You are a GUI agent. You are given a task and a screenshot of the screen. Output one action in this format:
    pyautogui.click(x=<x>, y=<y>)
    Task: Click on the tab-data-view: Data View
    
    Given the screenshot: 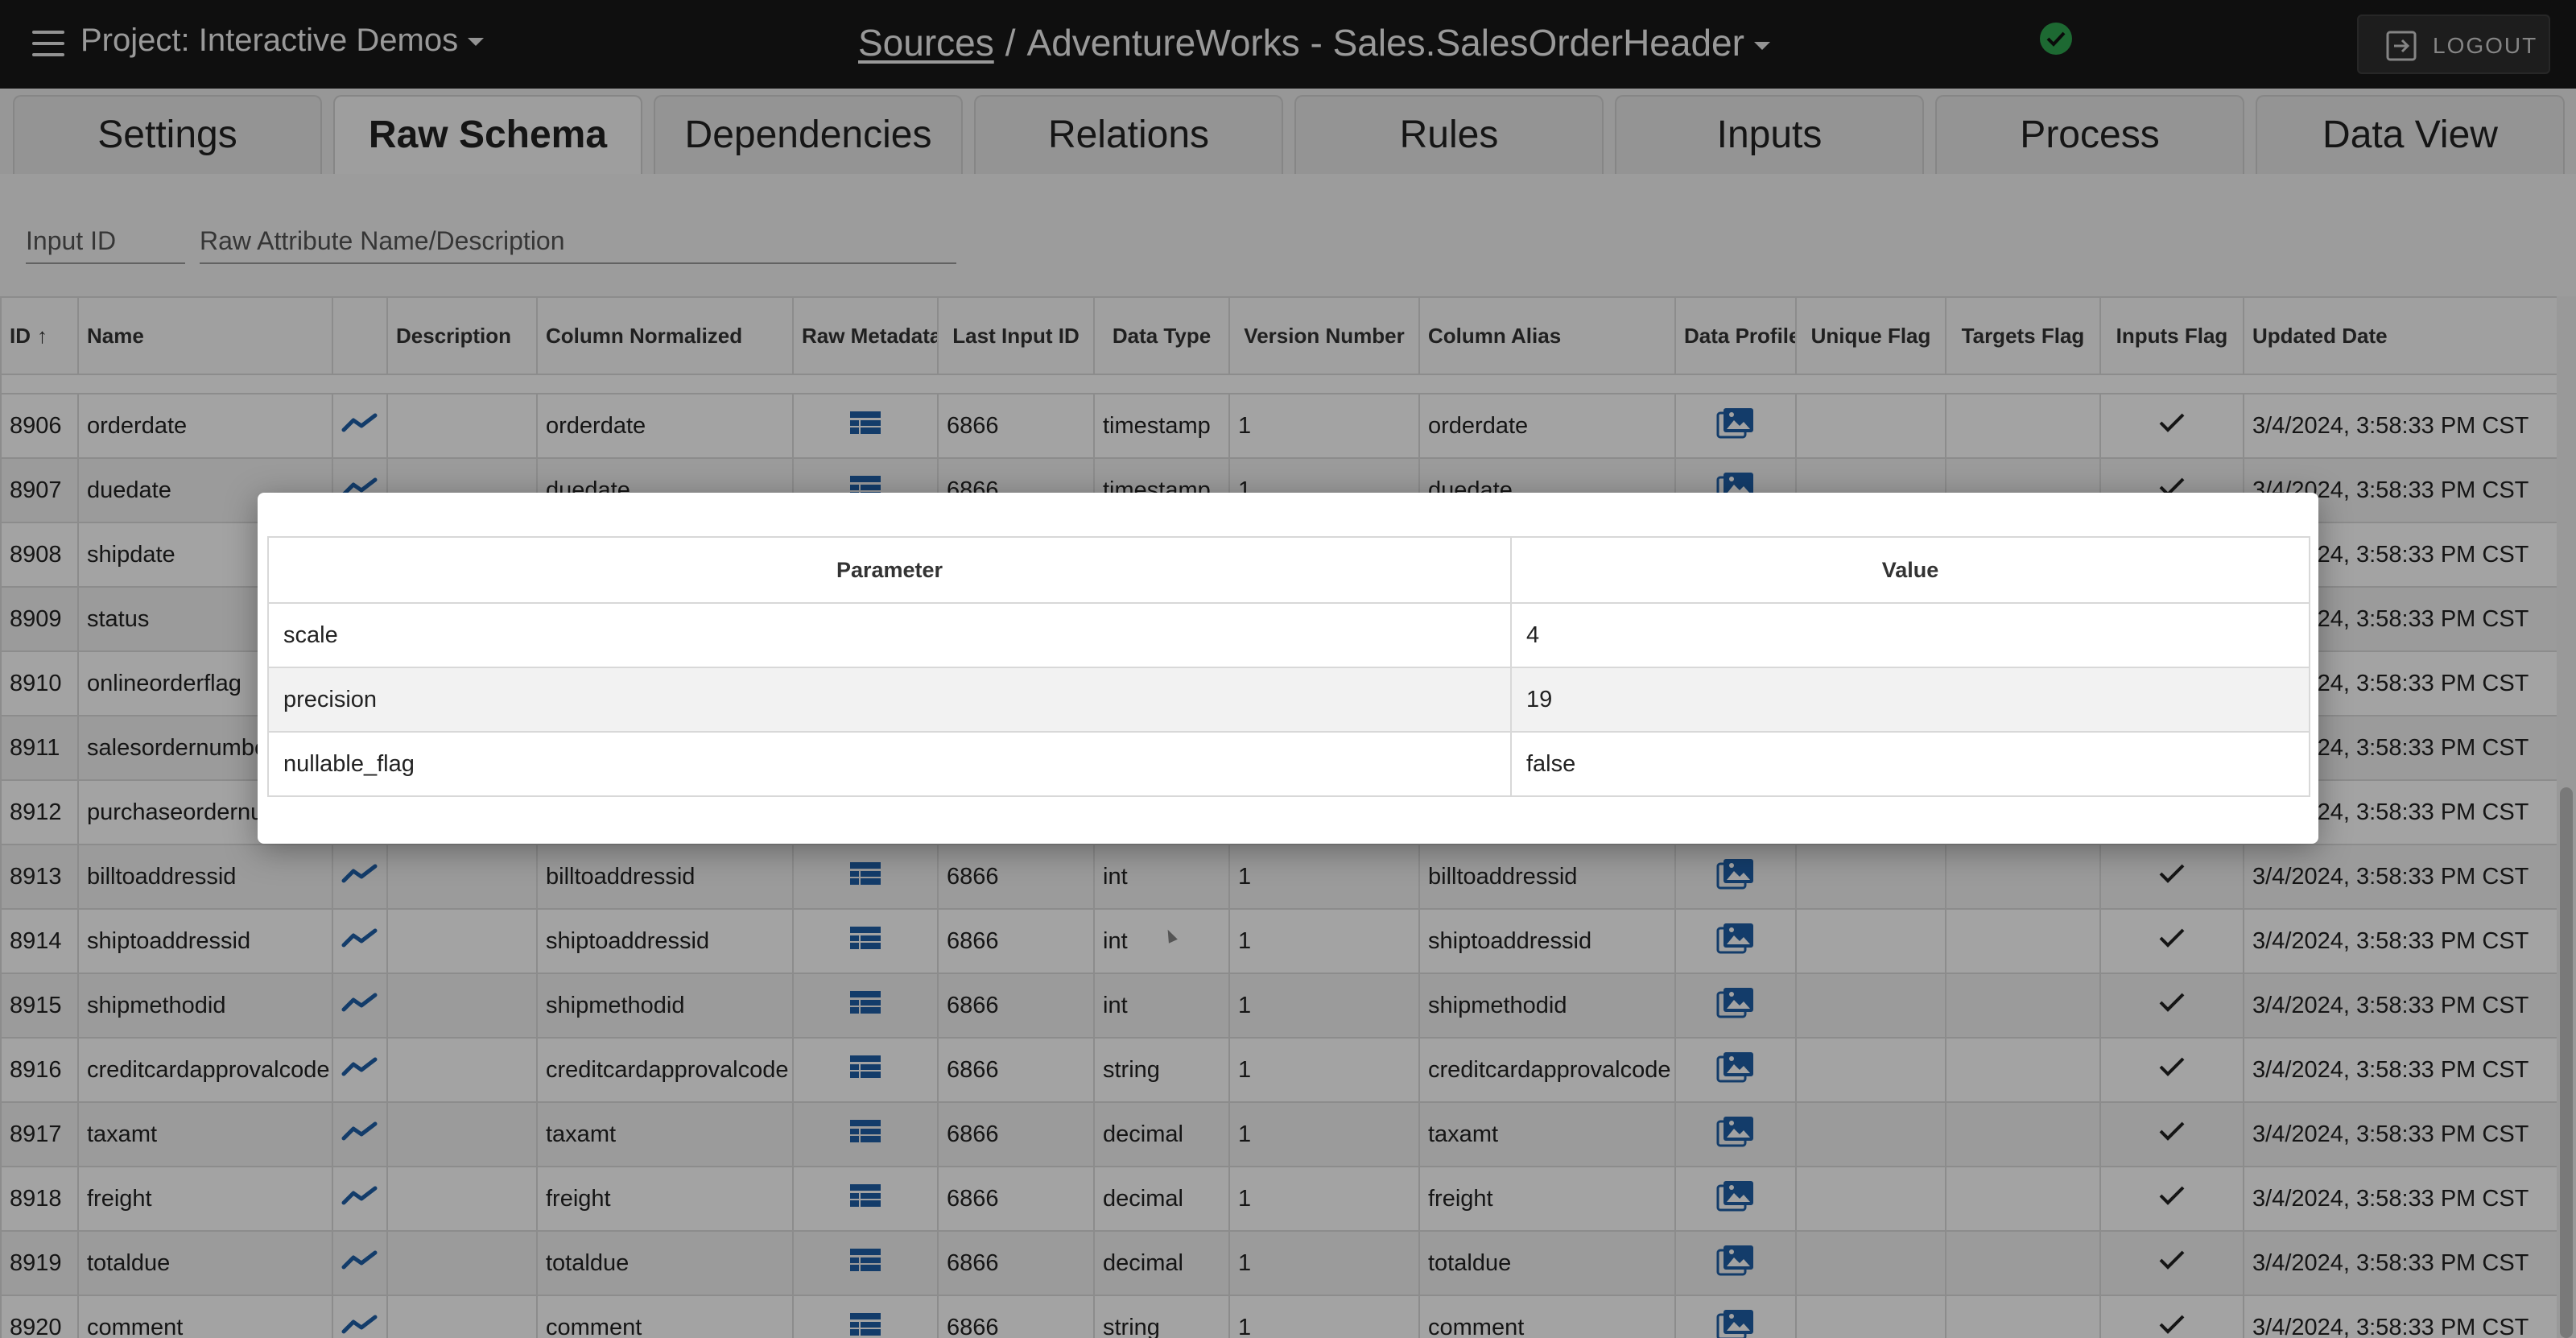 What is the action you would take?
    pyautogui.click(x=2410, y=134)
    